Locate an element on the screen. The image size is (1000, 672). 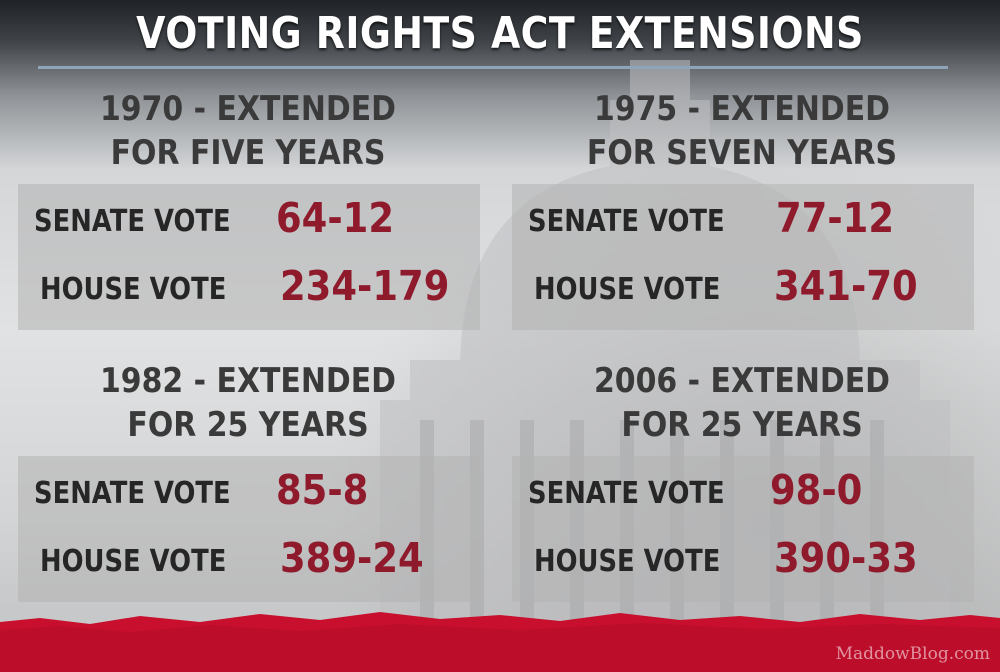
house-vote-row: HOUSE VOTE 234-179 is located at coordinates (249, 292).